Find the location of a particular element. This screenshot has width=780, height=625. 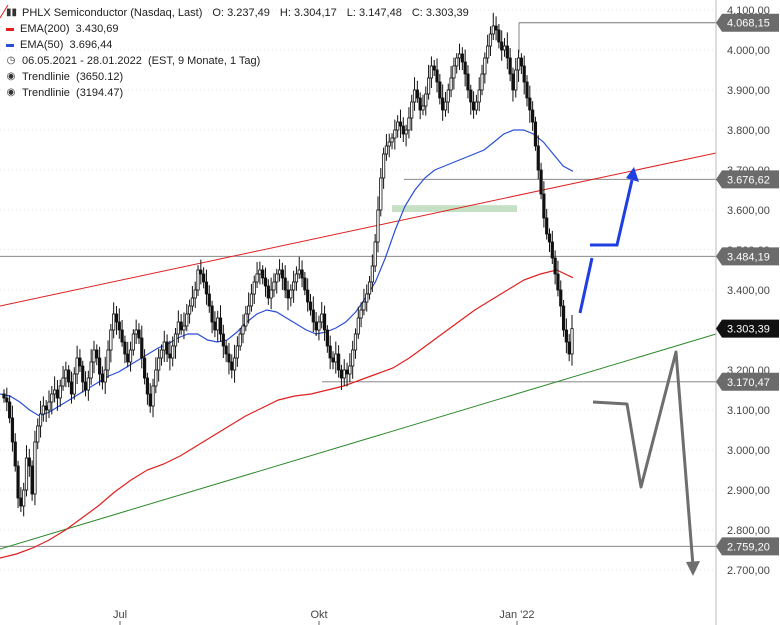

y-tick-label: 3.400,00 is located at coordinates (748, 291).